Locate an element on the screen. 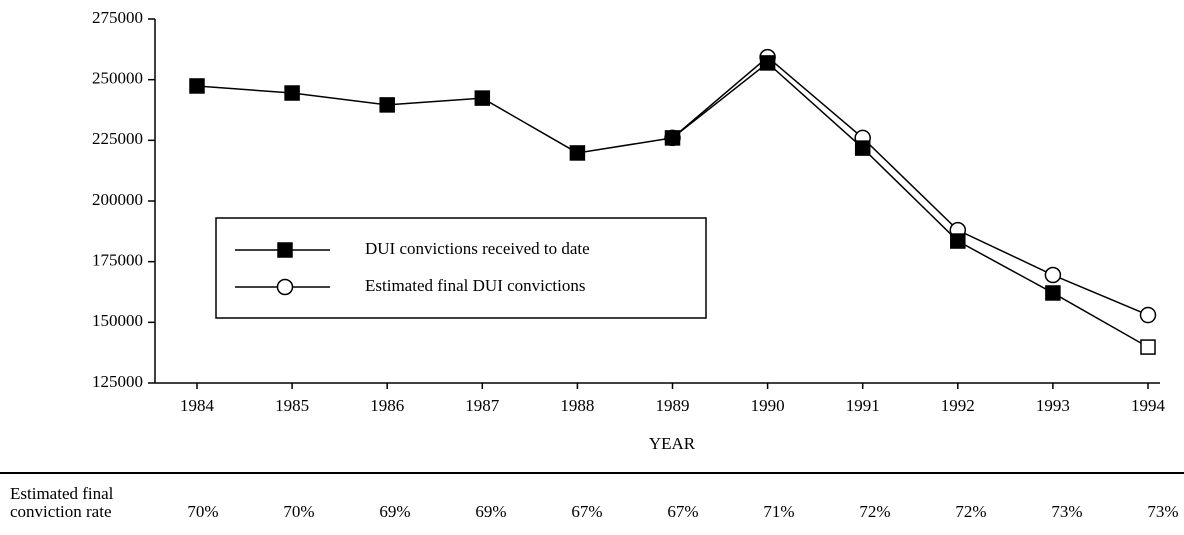  y-tick-label: 225000 is located at coordinates (117, 138).